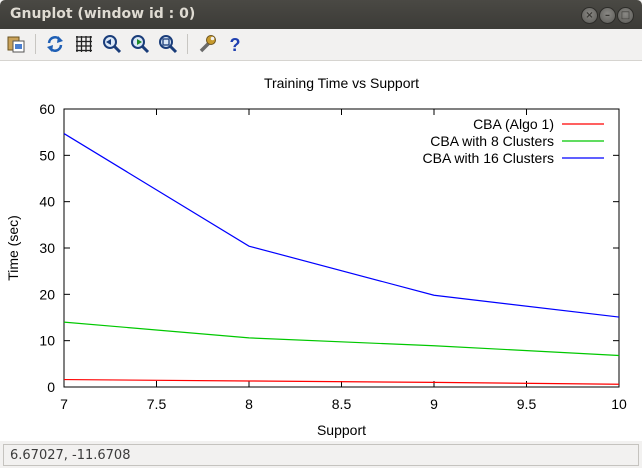 The height and width of the screenshot is (468, 642). I want to click on legend-label: CBA (Algo 1), so click(513, 124).